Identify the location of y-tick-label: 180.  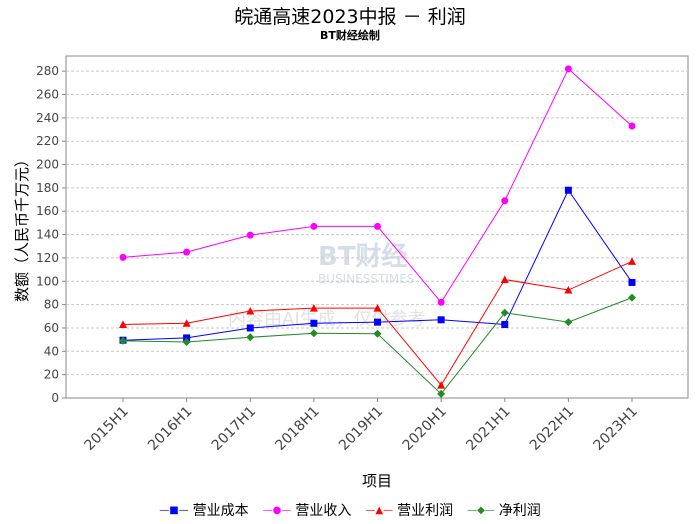
(47, 188).